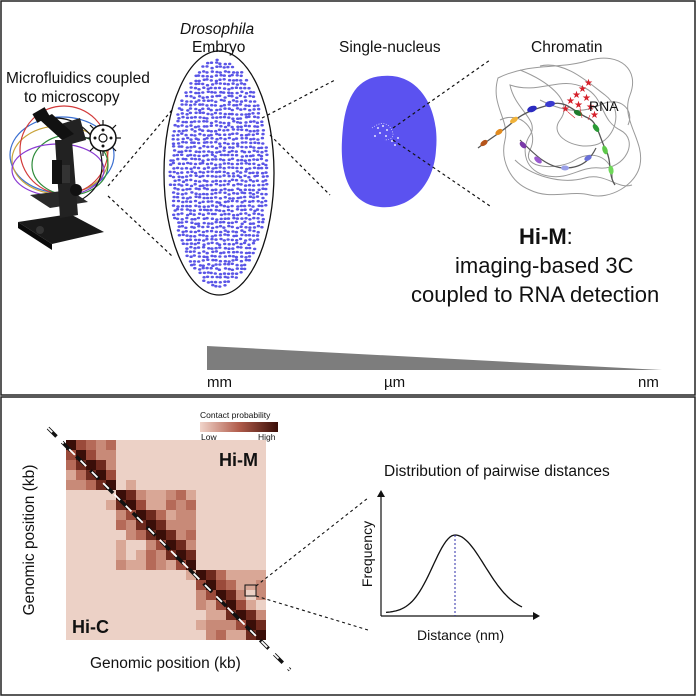 The width and height of the screenshot is (696, 696). What do you see at coordinates (367, 554) in the screenshot?
I see `distribution-y-label: Frequency` at bounding box center [367, 554].